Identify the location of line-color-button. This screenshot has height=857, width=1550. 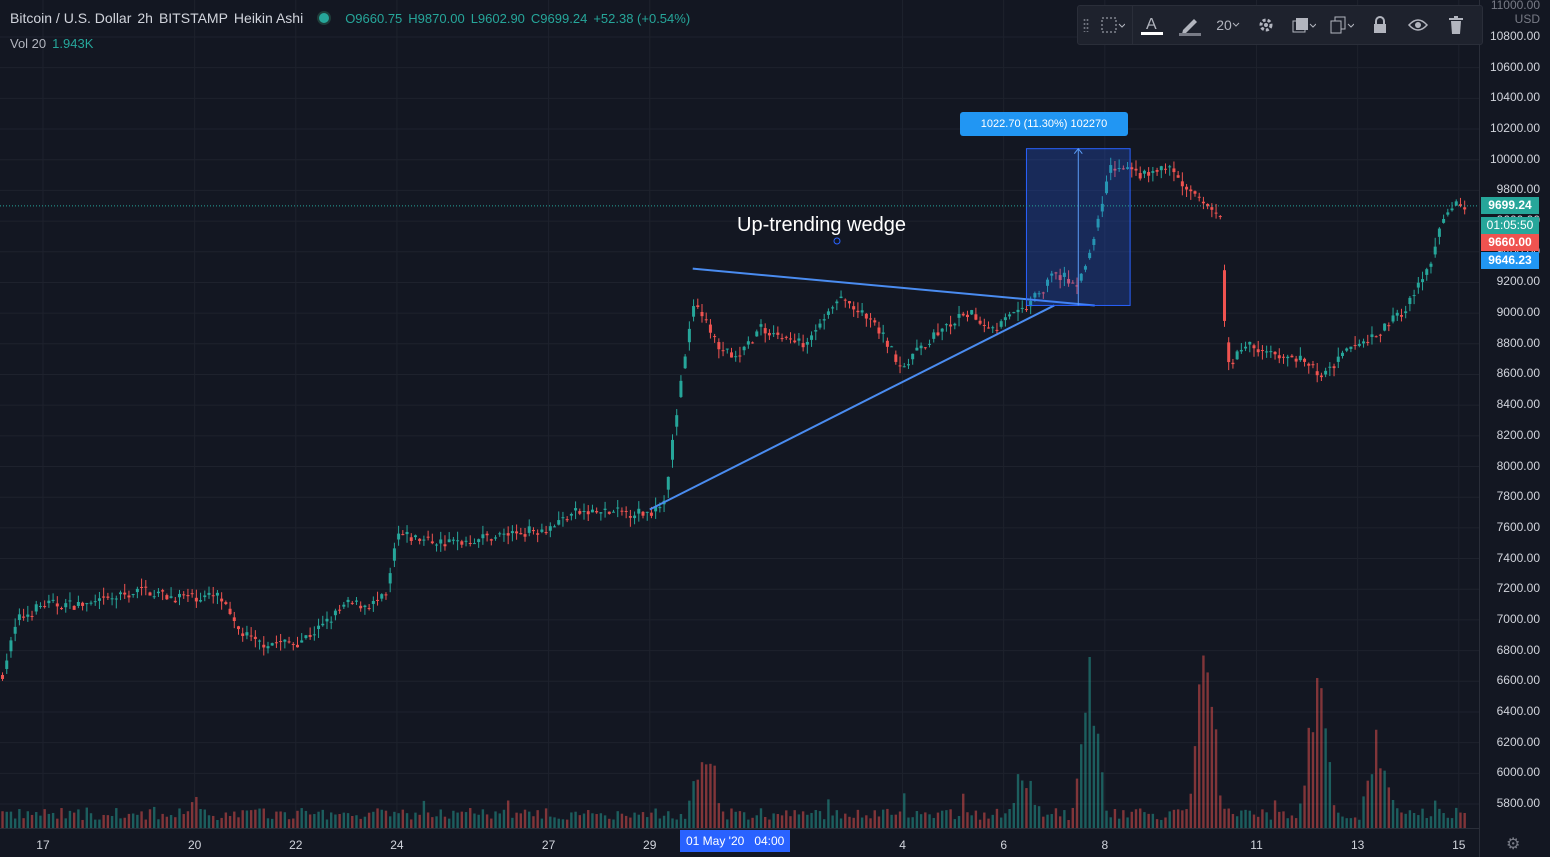
(1190, 25).